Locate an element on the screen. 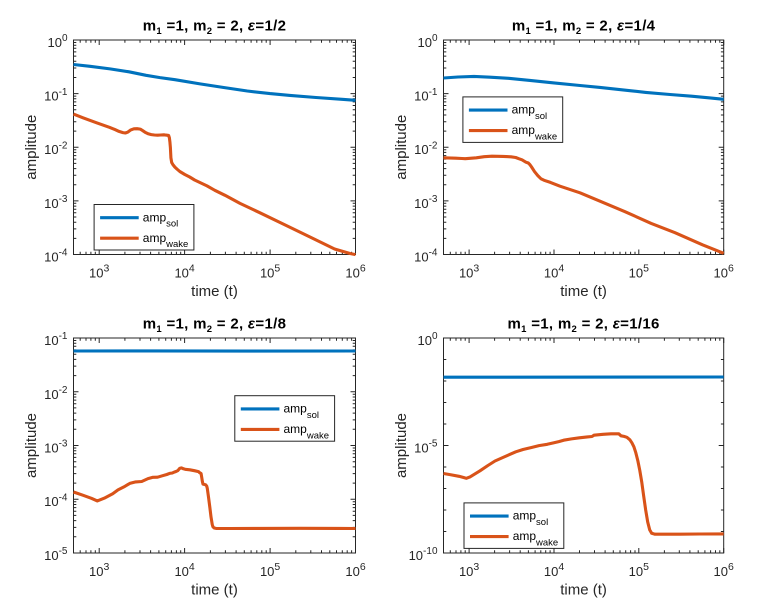 This screenshot has height=607, width=761. svg-text: m1 =1, m2 = 2, ε=1/8 is located at coordinates (214, 325).